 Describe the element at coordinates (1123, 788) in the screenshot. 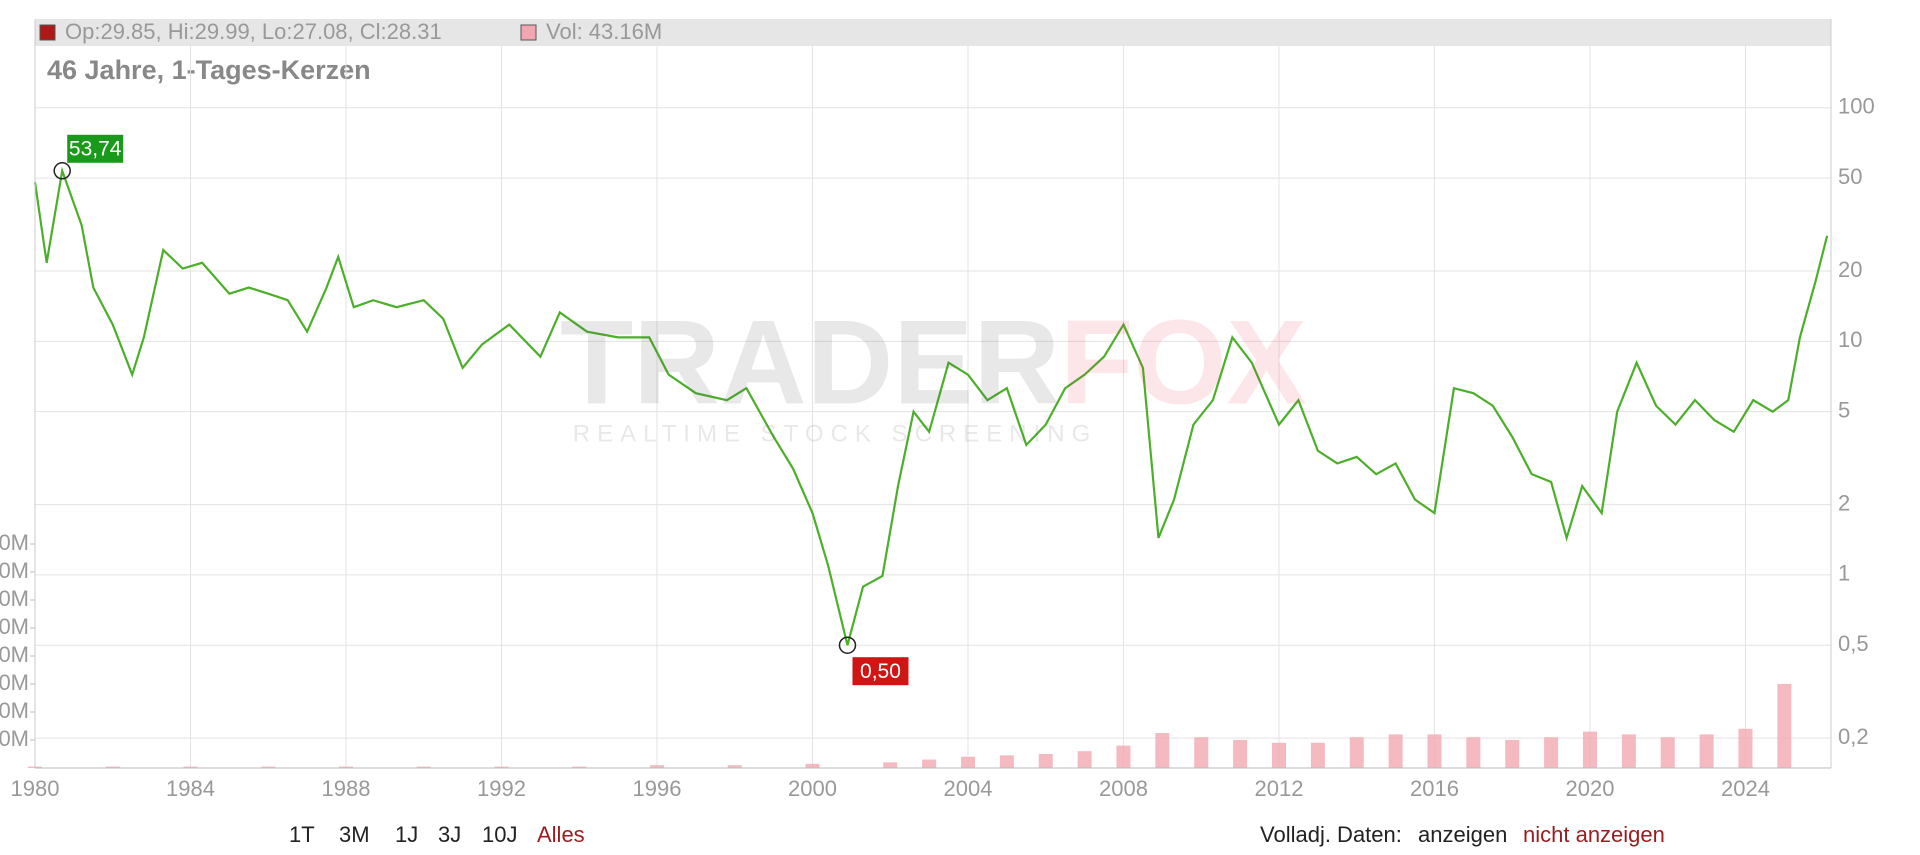

I see `x-tick-label: 2008` at that location.